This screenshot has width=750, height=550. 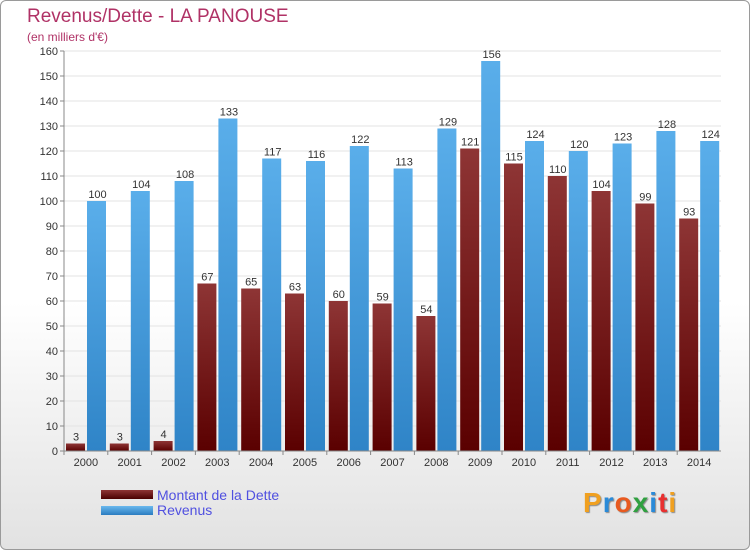 What do you see at coordinates (52, 302) in the screenshot?
I see `y-tick-label: 60` at bounding box center [52, 302].